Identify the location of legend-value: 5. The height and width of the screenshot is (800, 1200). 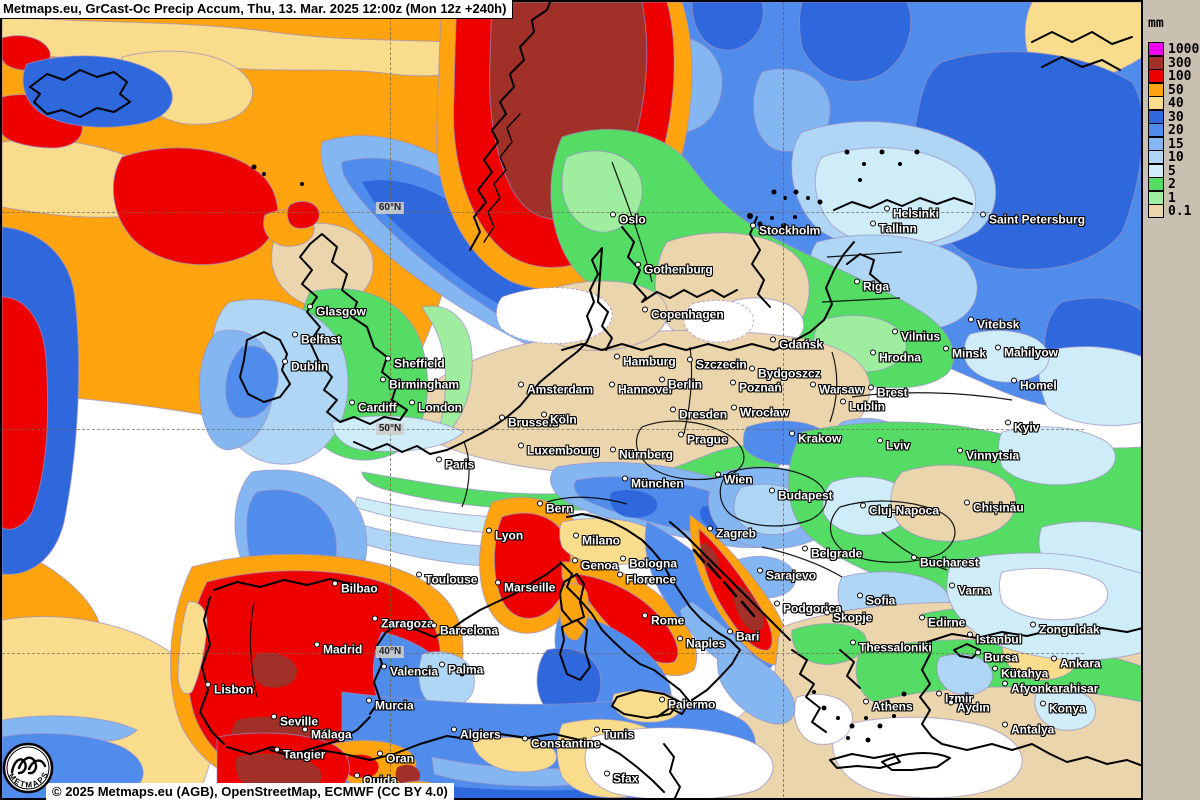
(1172, 171).